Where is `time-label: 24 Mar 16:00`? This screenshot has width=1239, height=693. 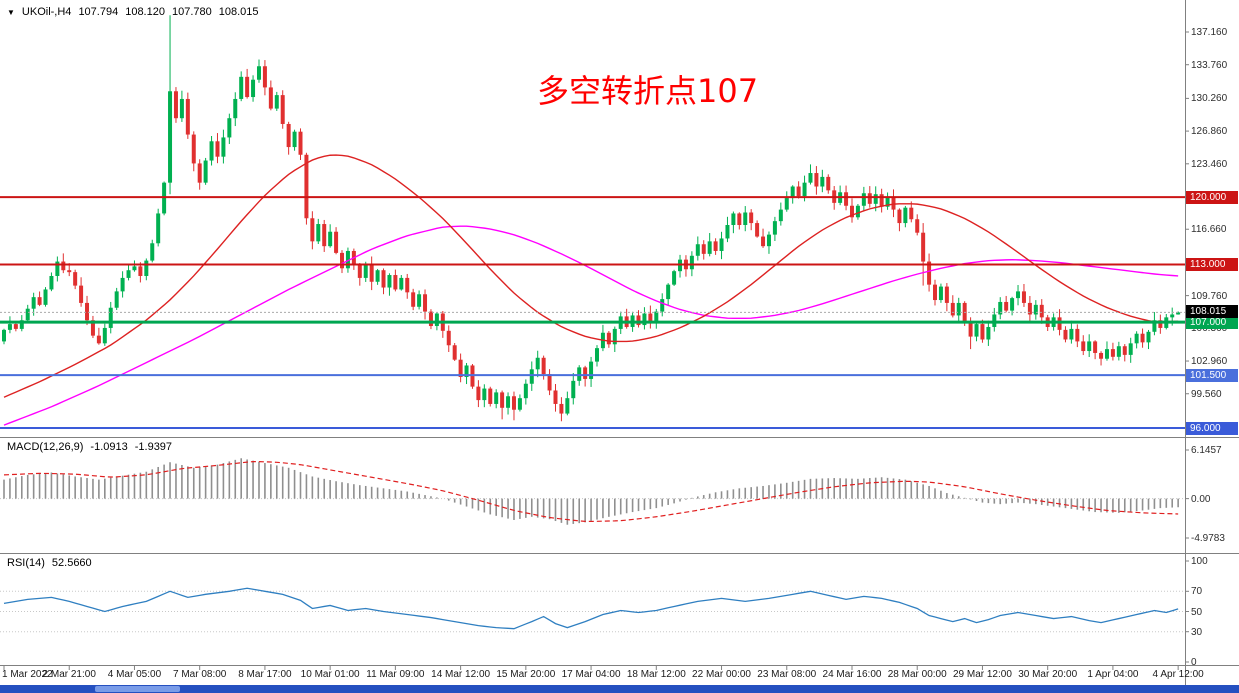 time-label: 24 Mar 16:00 is located at coordinates (852, 674).